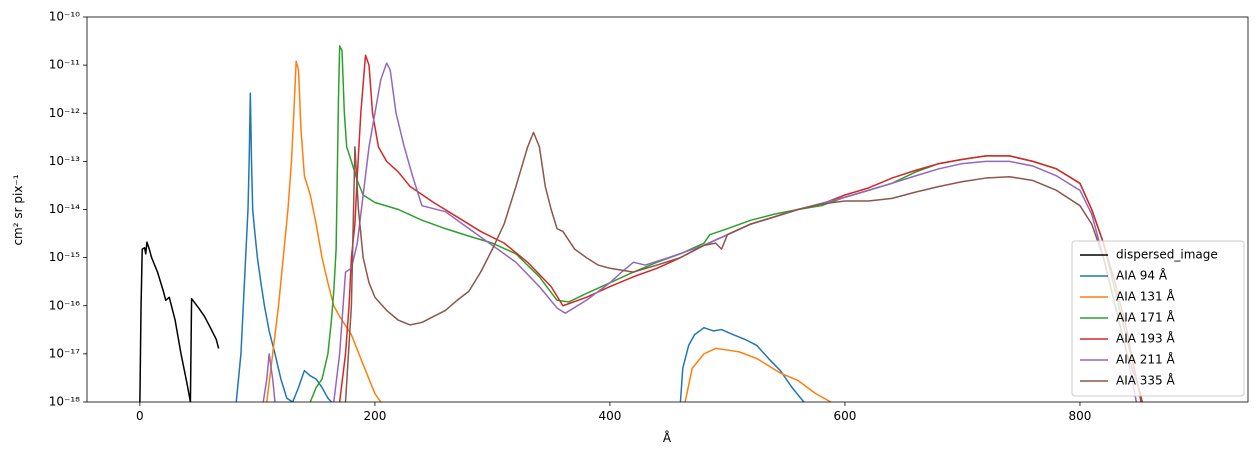  Describe the element at coordinates (1145, 359) in the screenshot. I see `legend-label: AIA 211 Å` at that location.